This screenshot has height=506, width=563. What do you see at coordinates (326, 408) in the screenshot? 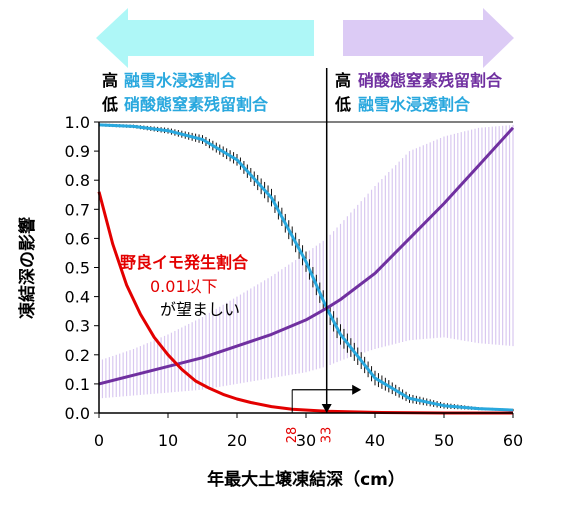
I see `threshold-arrowhead` at bounding box center [326, 408].